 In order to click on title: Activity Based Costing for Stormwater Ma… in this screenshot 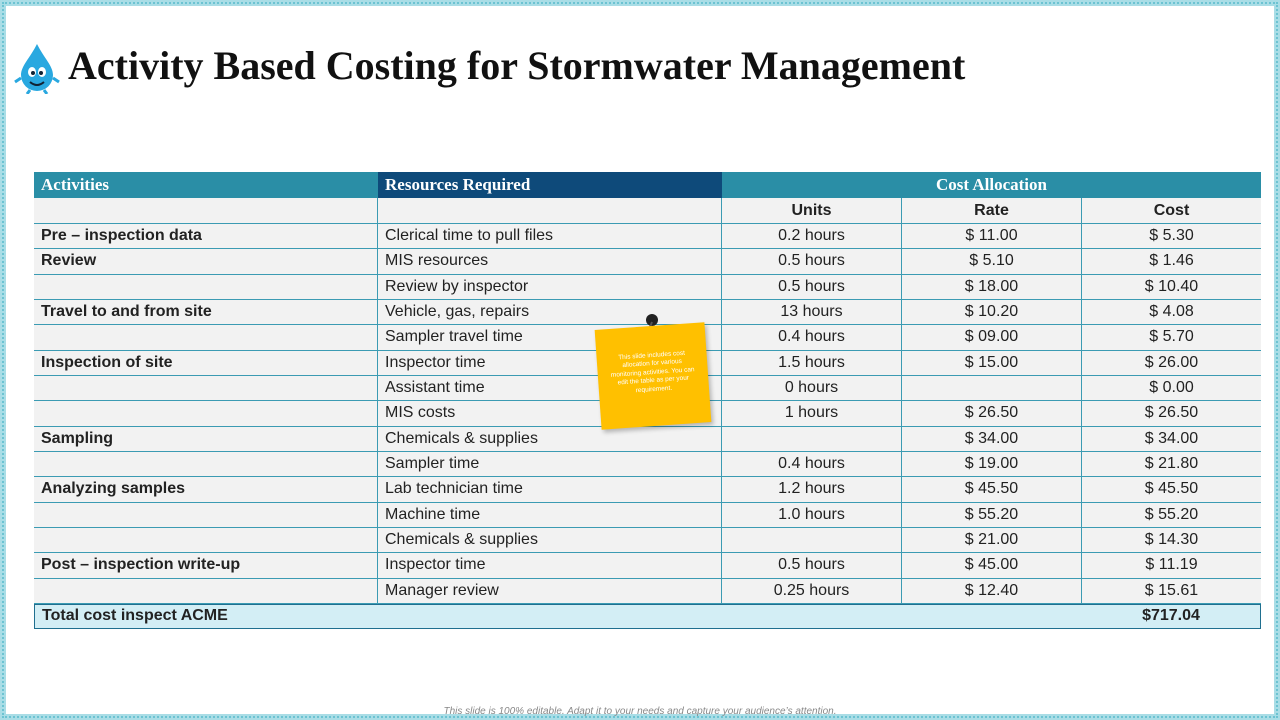, I will do `click(517, 65)`.